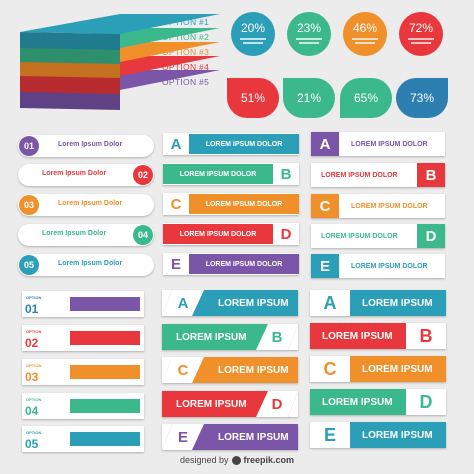  What do you see at coordinates (86, 175) in the screenshot?
I see `pill-option-2: Lorem Ipsum Dolor 02` at bounding box center [86, 175].